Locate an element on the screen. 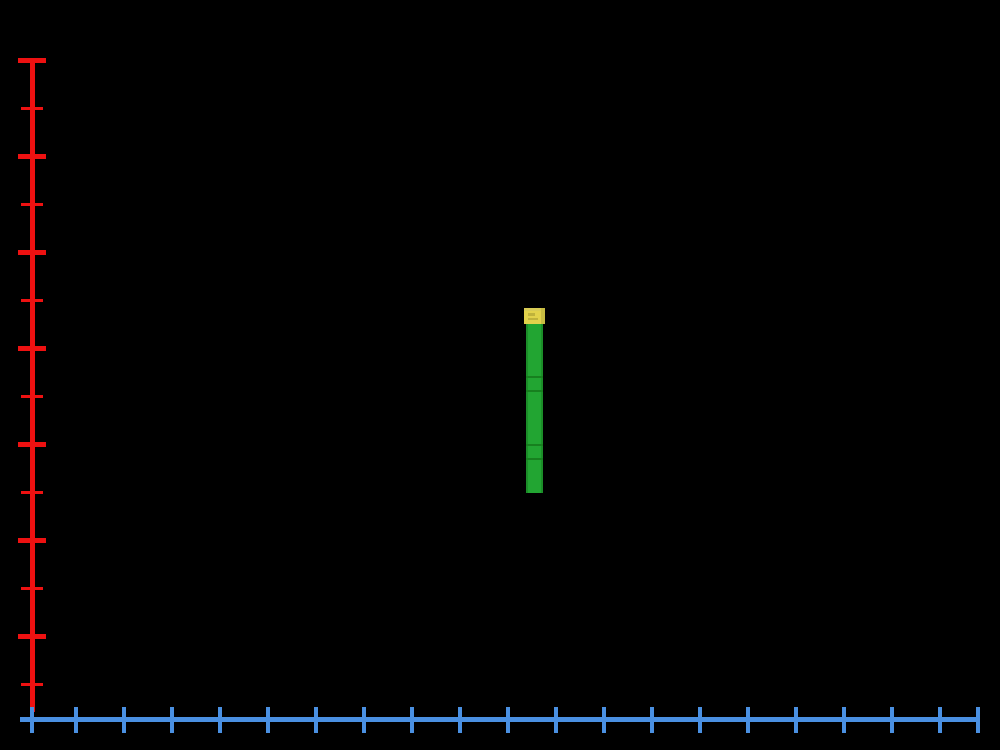 The image size is (1000, 750). cap-notch-icon is located at coordinates (531, 314).